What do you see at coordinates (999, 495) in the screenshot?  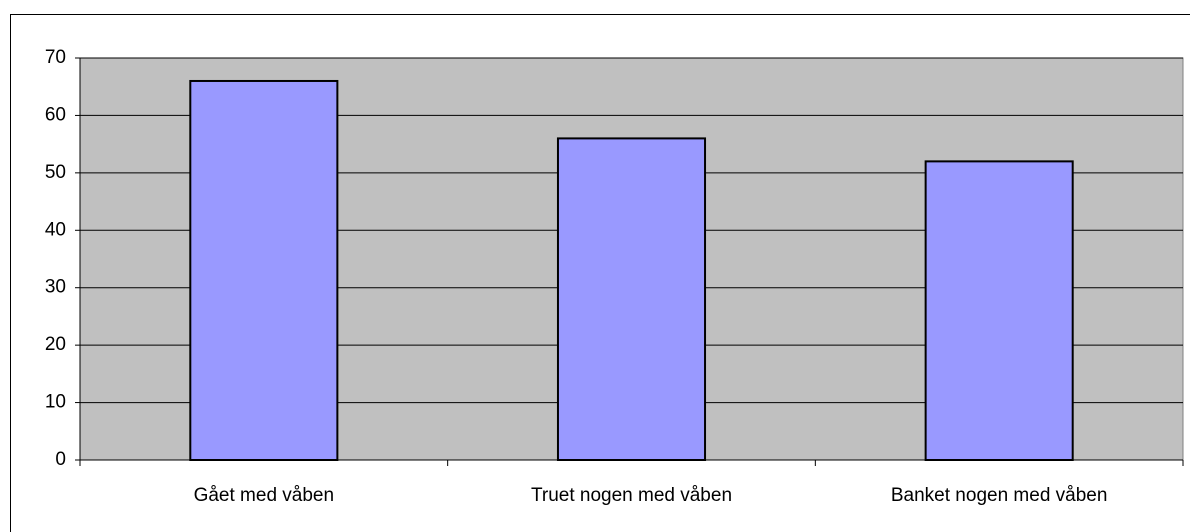 I see `x-tick-label: Banket nogen med våben` at bounding box center [999, 495].